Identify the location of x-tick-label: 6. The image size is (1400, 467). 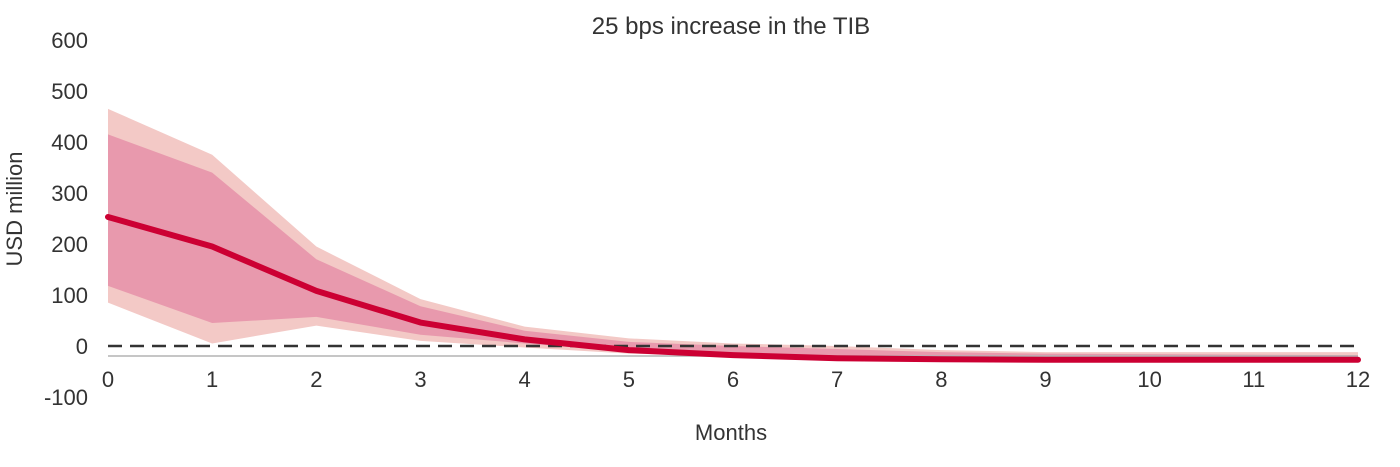
(733, 379).